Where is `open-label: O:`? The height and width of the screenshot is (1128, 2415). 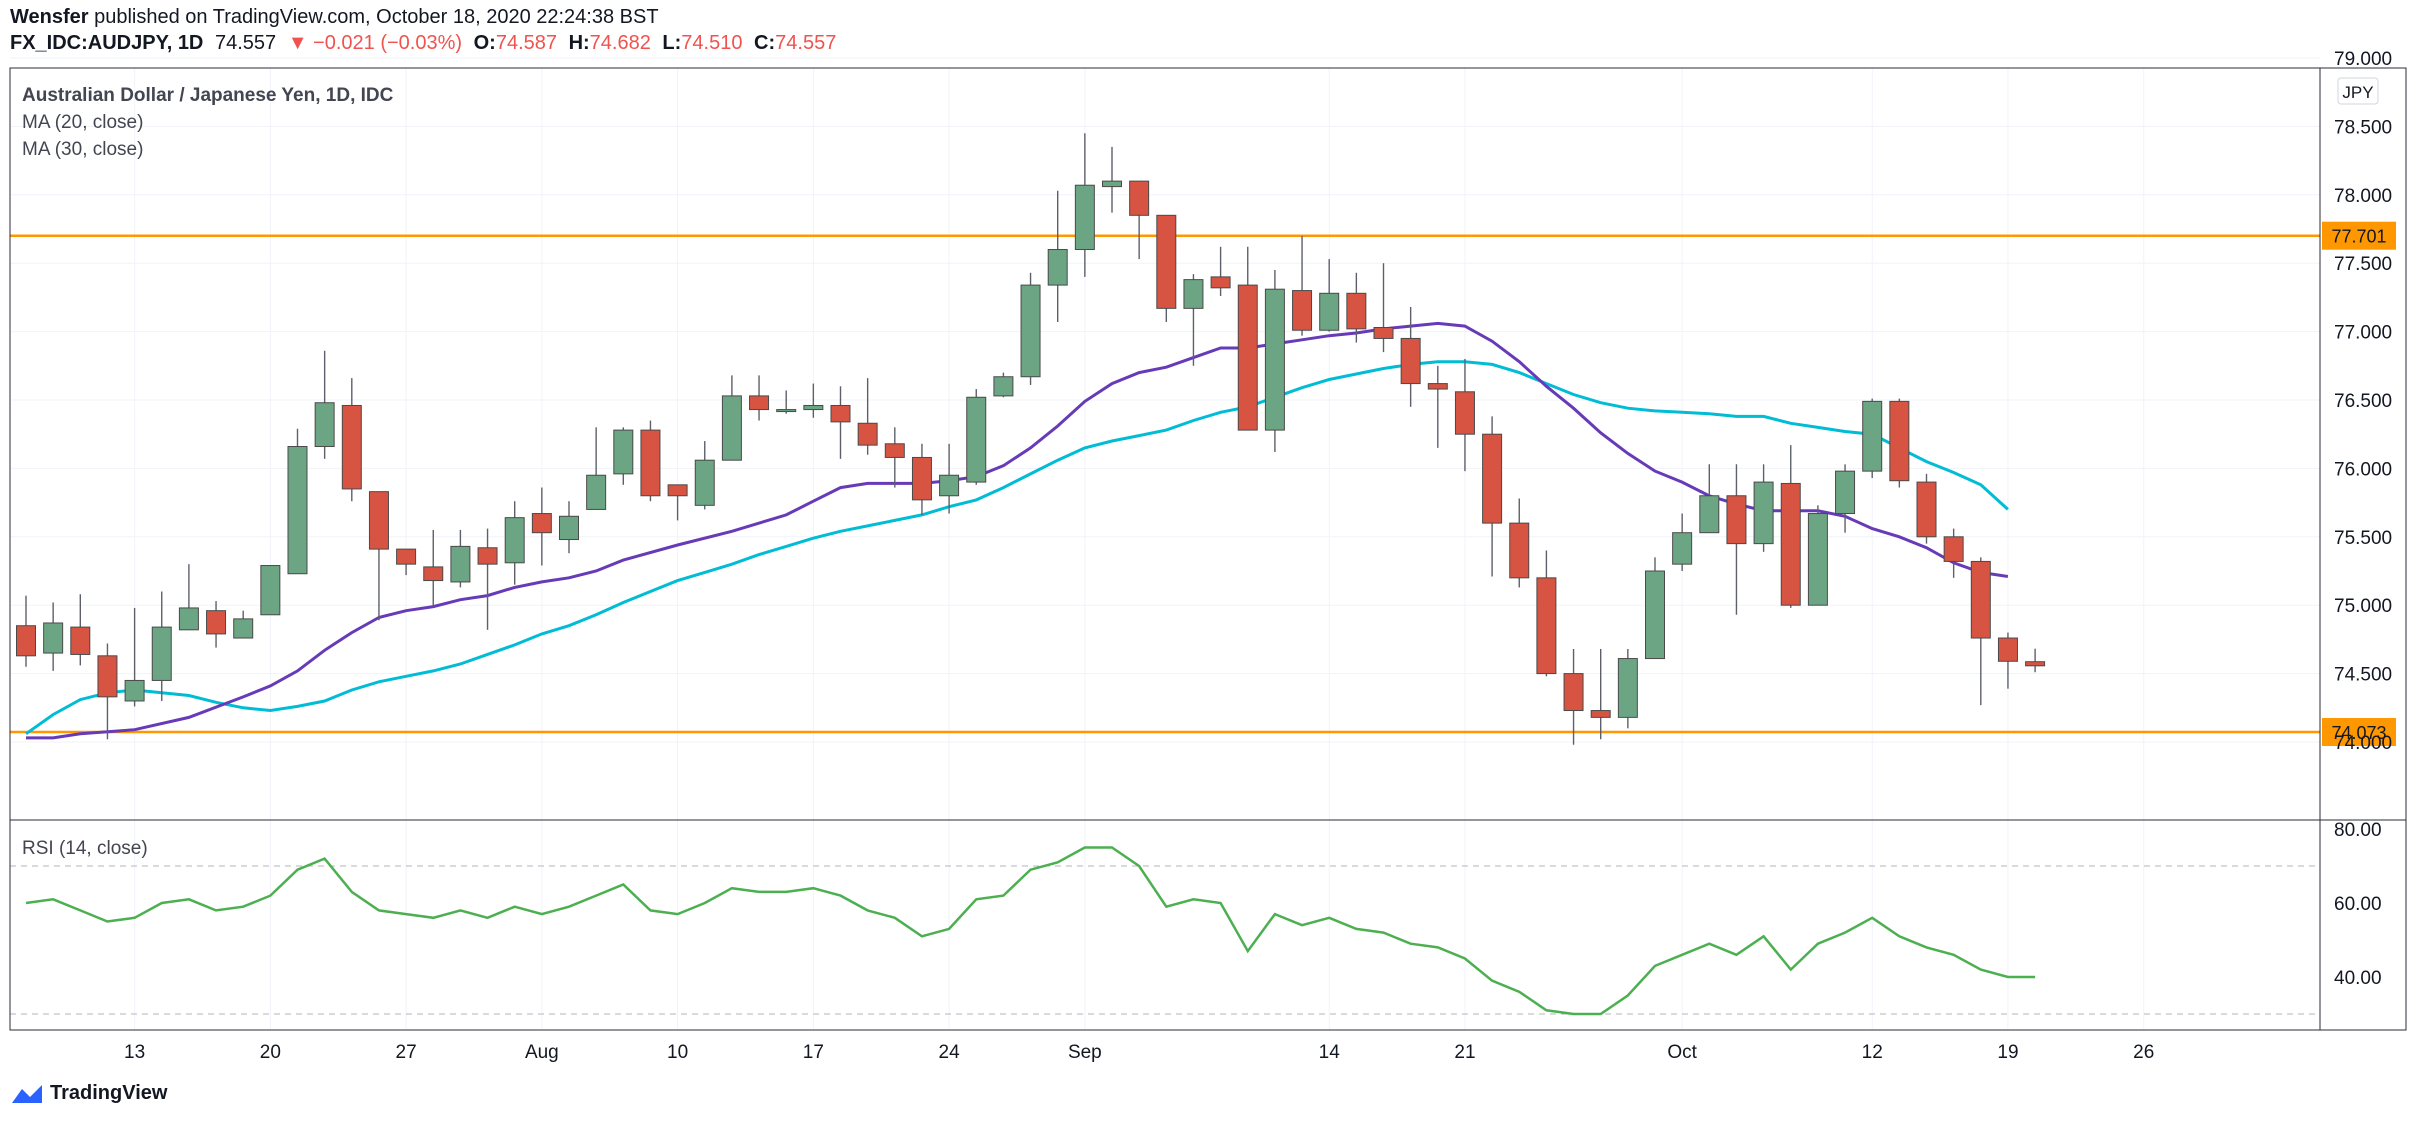 open-label: O: is located at coordinates (484, 43).